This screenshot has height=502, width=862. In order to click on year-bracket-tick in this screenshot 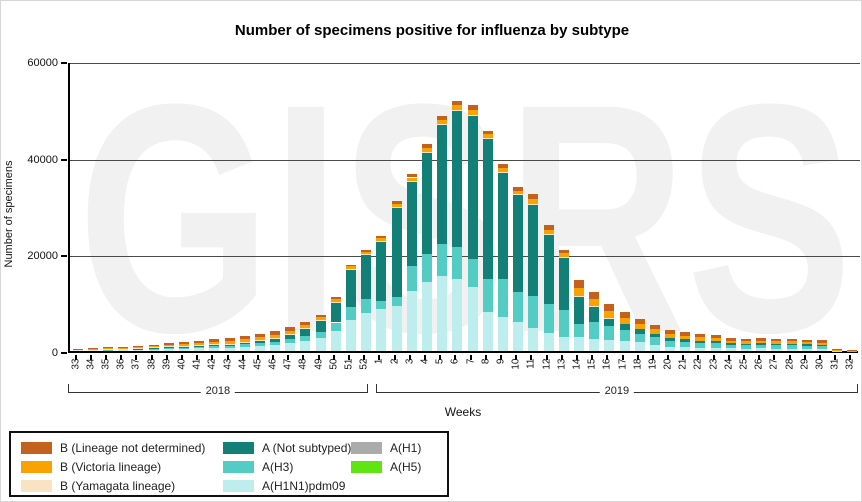, I will do `click(68, 388)`.